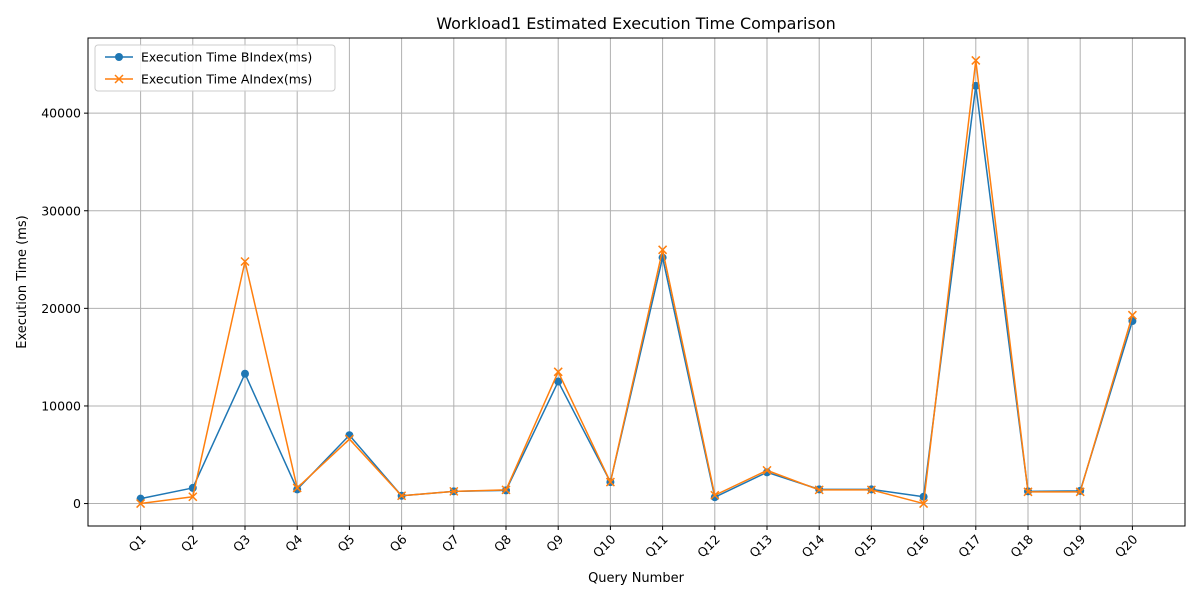 This screenshot has height=600, width=1200. What do you see at coordinates (636, 578) in the screenshot?
I see `x-axis-label: Query Number` at bounding box center [636, 578].